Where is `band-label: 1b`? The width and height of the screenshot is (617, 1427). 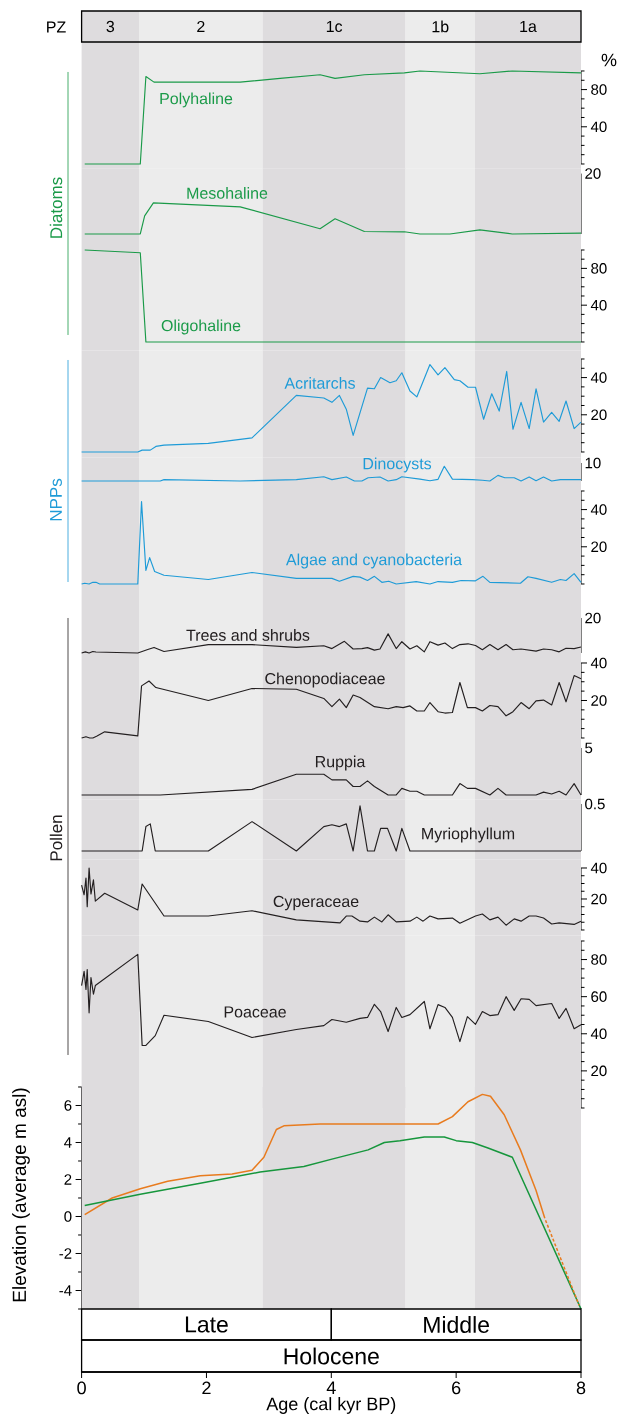
band-label: 1b is located at coordinates (440, 26).